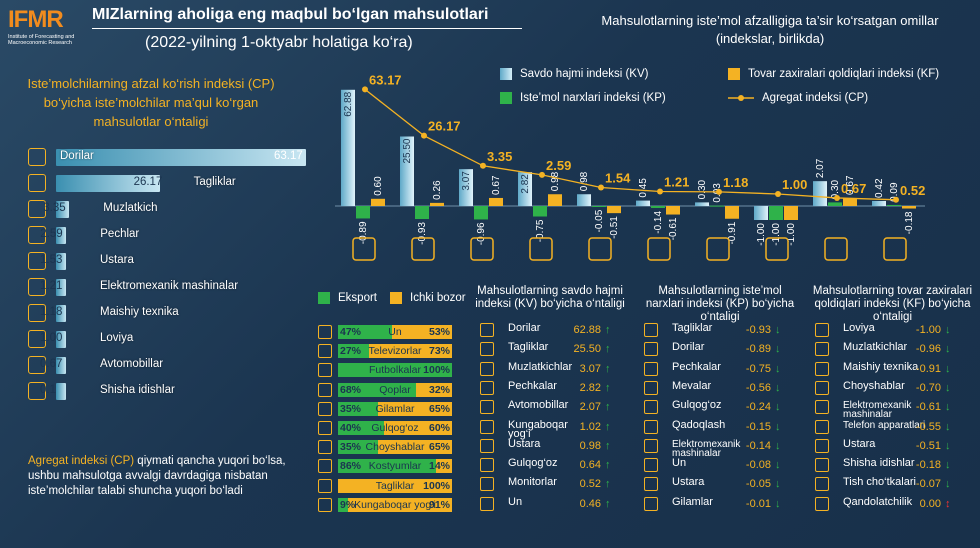 The width and height of the screenshot is (980, 548). I want to click on export-row-name: Un, so click(395, 332).